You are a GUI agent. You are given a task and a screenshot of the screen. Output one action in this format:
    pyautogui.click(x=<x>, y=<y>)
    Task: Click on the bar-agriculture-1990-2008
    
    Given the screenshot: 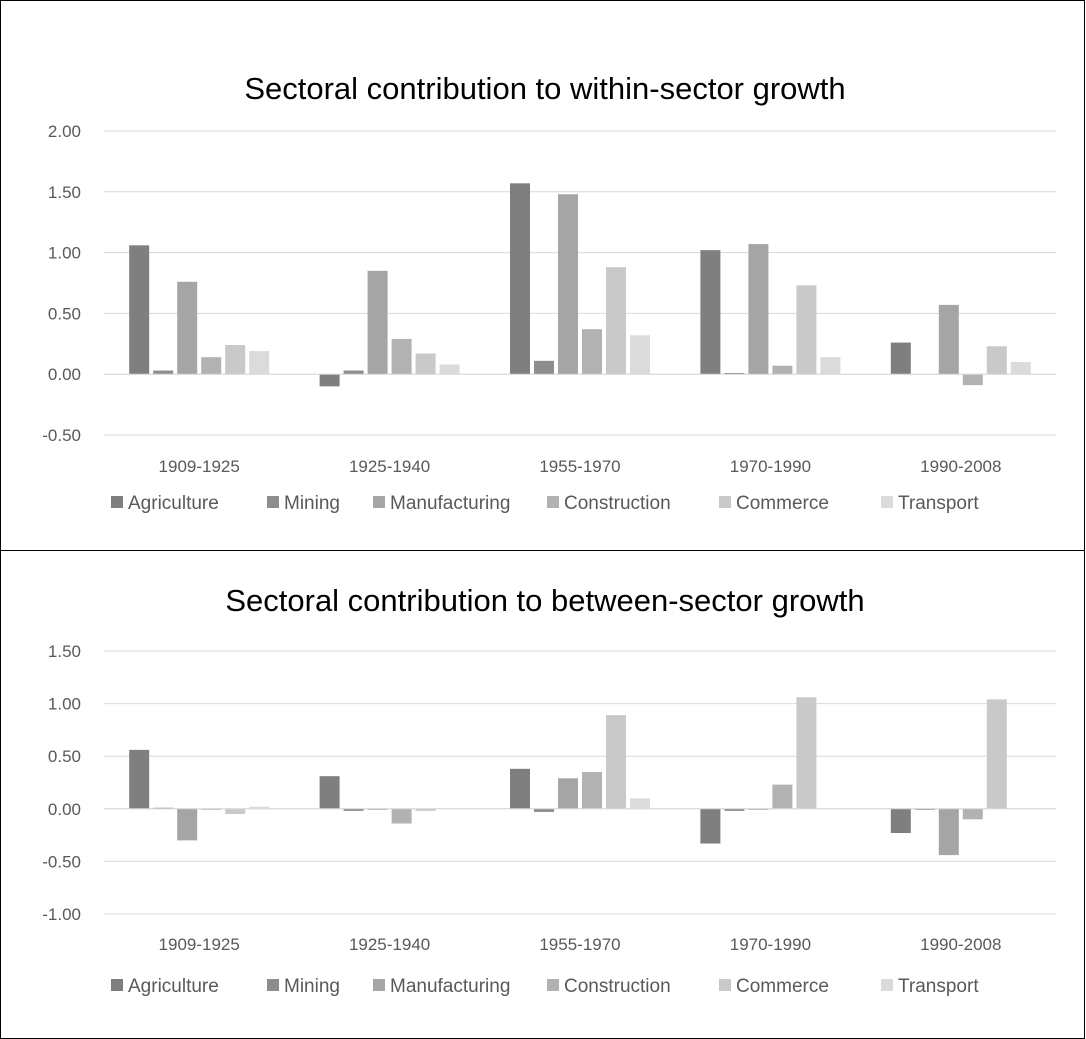 What is the action you would take?
    pyautogui.click(x=900, y=358)
    